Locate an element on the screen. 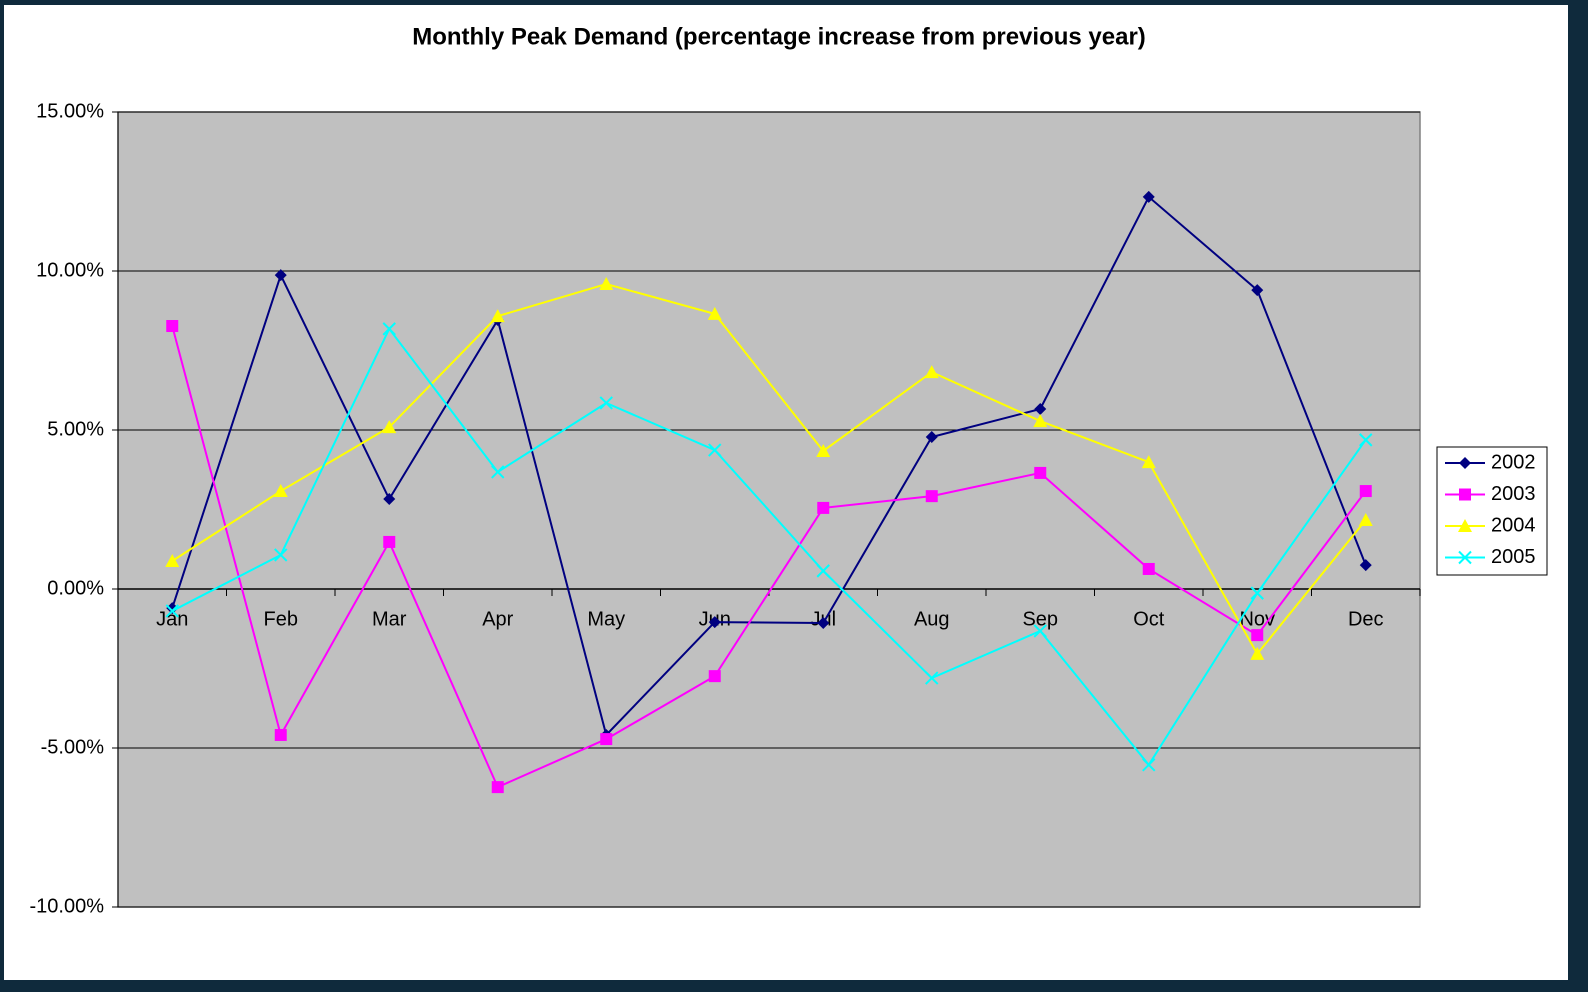 The width and height of the screenshot is (1588, 992). y-tick-label: 0.00% is located at coordinates (75, 588).